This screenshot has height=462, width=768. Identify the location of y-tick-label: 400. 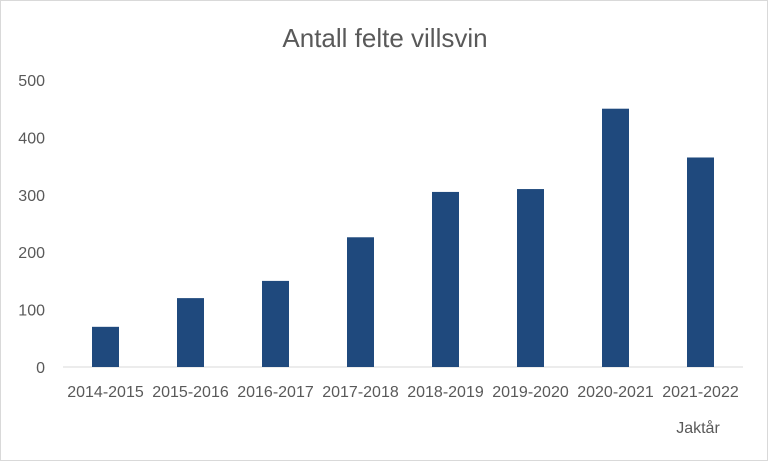
(31, 138).